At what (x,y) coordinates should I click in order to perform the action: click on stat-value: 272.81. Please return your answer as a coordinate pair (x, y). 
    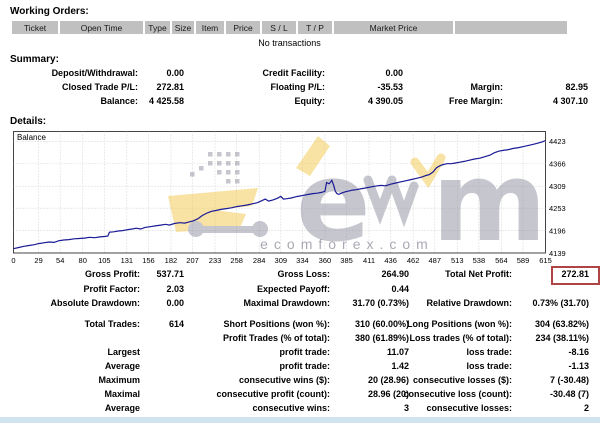
    Looking at the image, I should click on (575, 274).